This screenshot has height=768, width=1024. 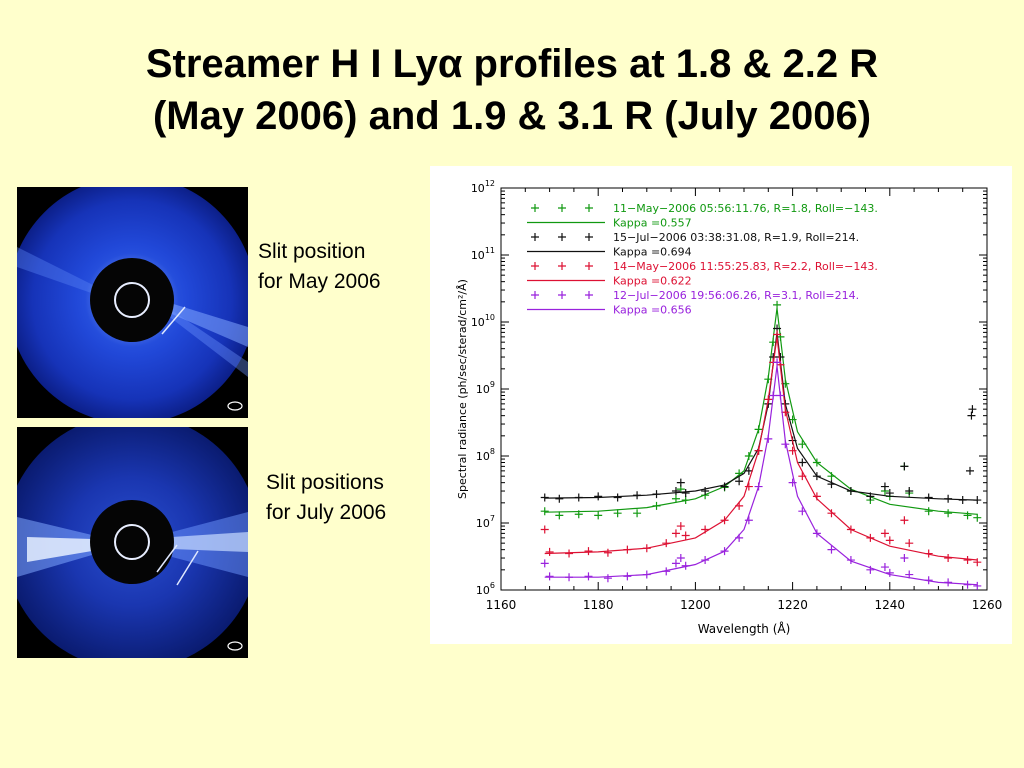 What do you see at coordinates (490, 250) in the screenshot?
I see `y-tick-exponent: 11` at bounding box center [490, 250].